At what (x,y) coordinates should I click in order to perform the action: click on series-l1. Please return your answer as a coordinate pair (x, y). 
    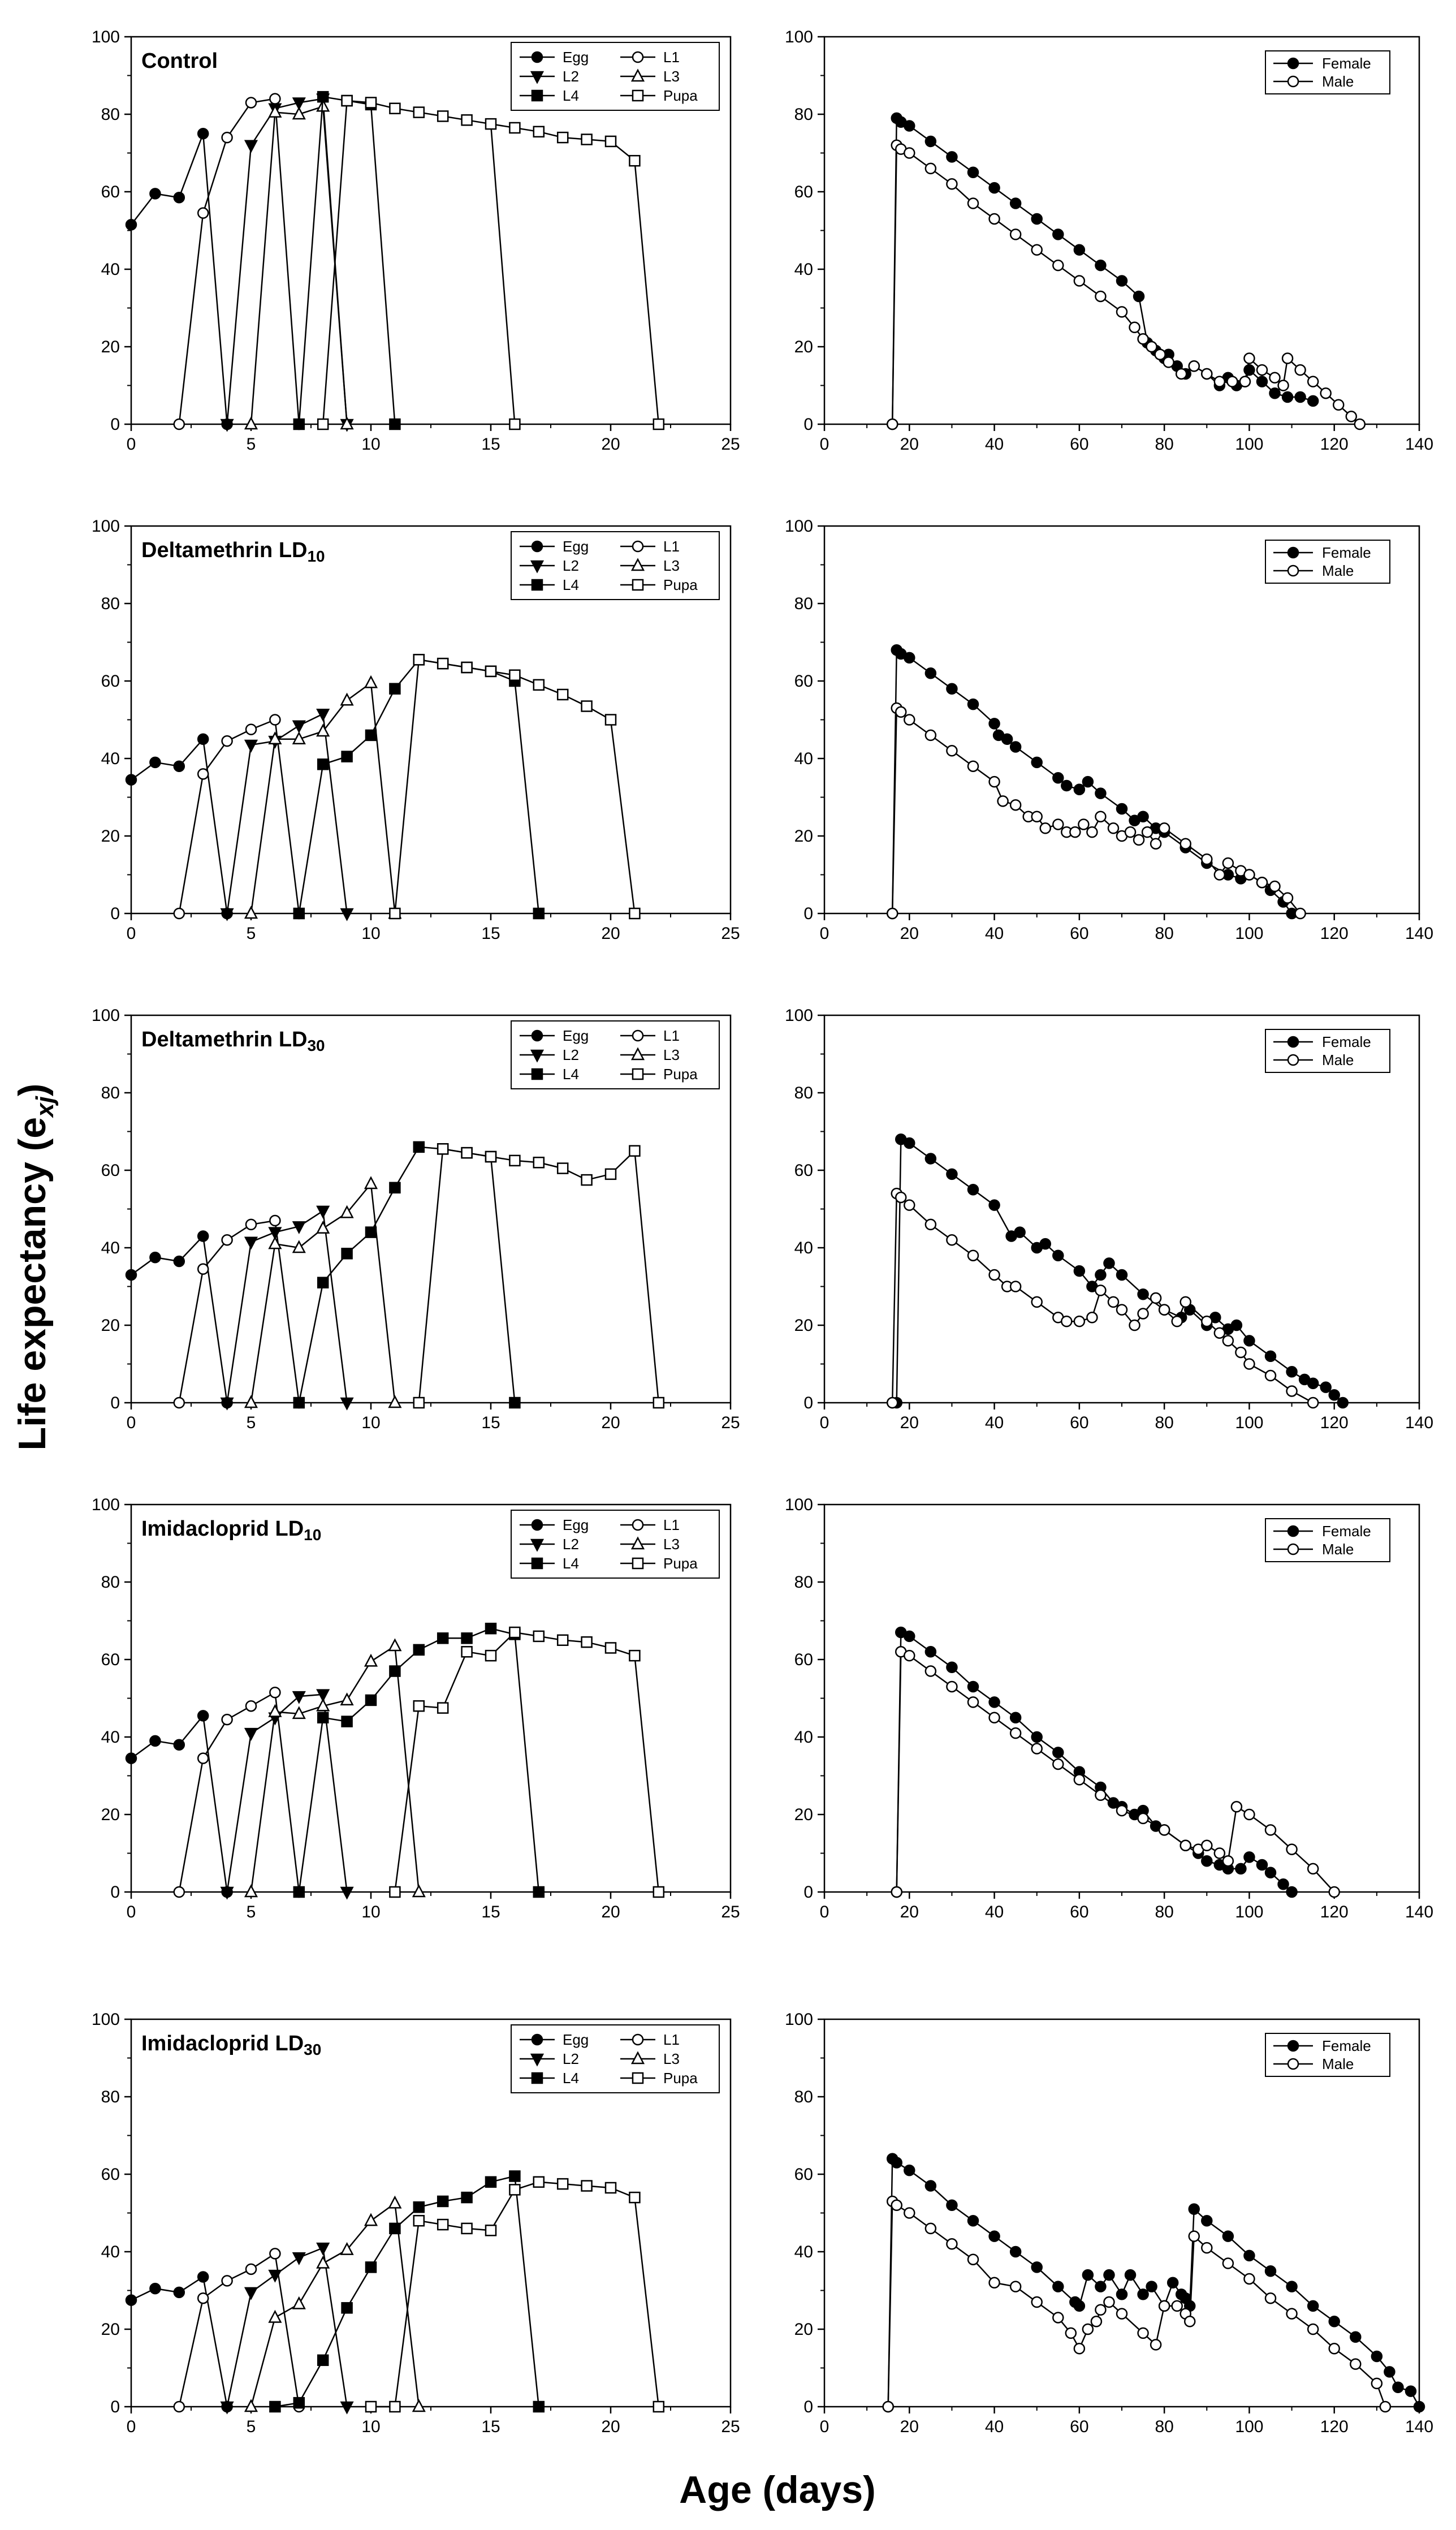
    Looking at the image, I should click on (239, 1311).